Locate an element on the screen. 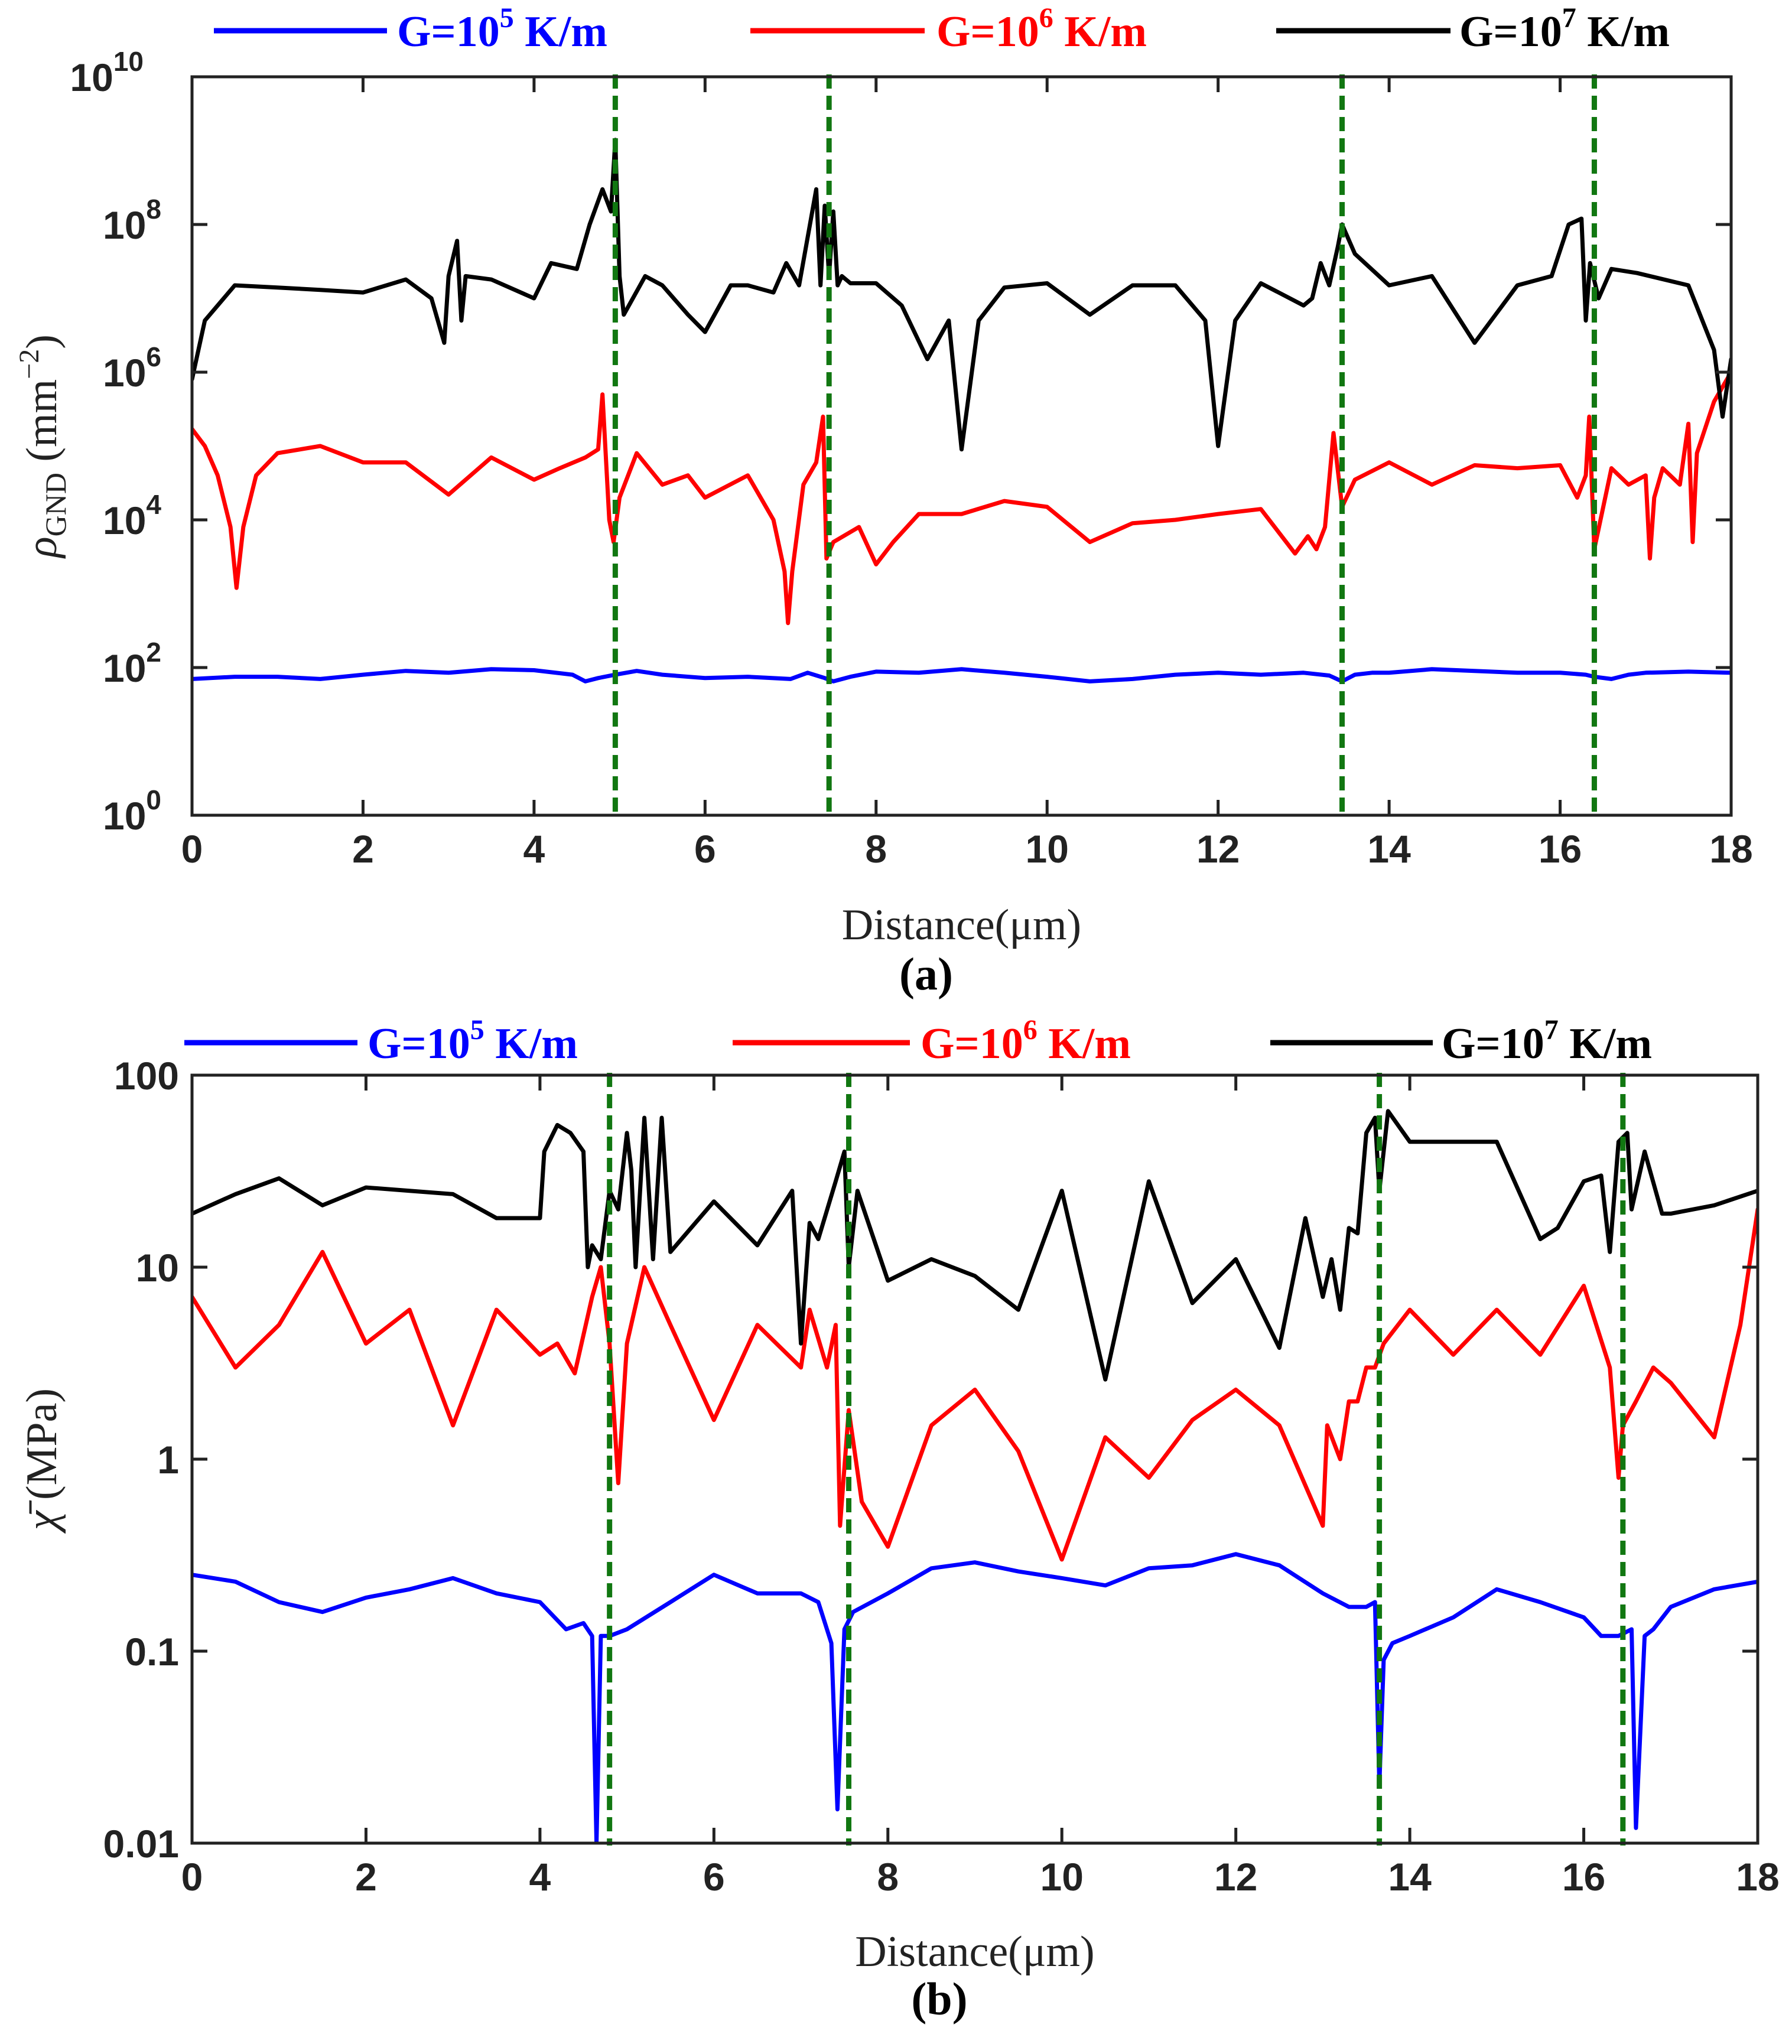  y-tick-exponent: 4 is located at coordinates (153, 504).